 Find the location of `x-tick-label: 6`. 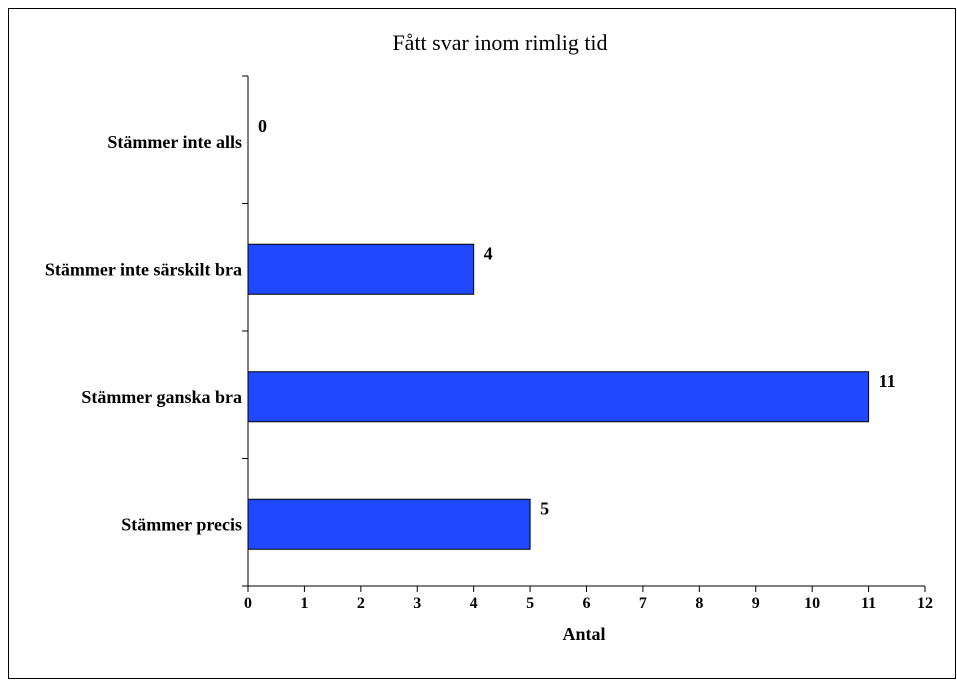

x-tick-label: 6 is located at coordinates (587, 603).